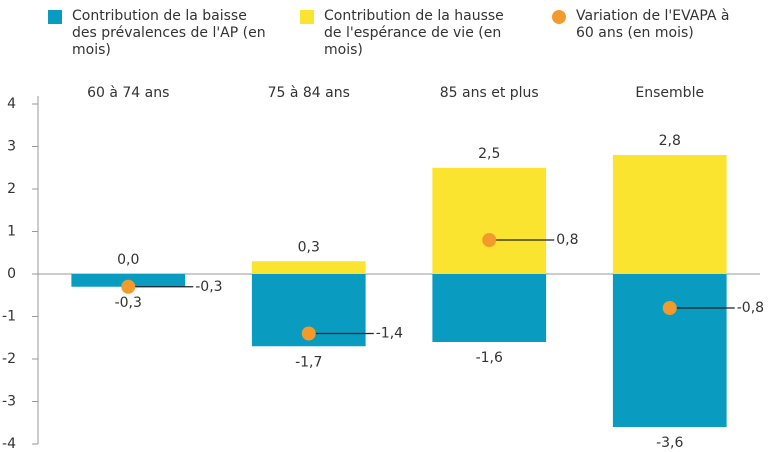  Describe the element at coordinates (489, 154) in the screenshot. I see `value-label: 2,5` at that location.